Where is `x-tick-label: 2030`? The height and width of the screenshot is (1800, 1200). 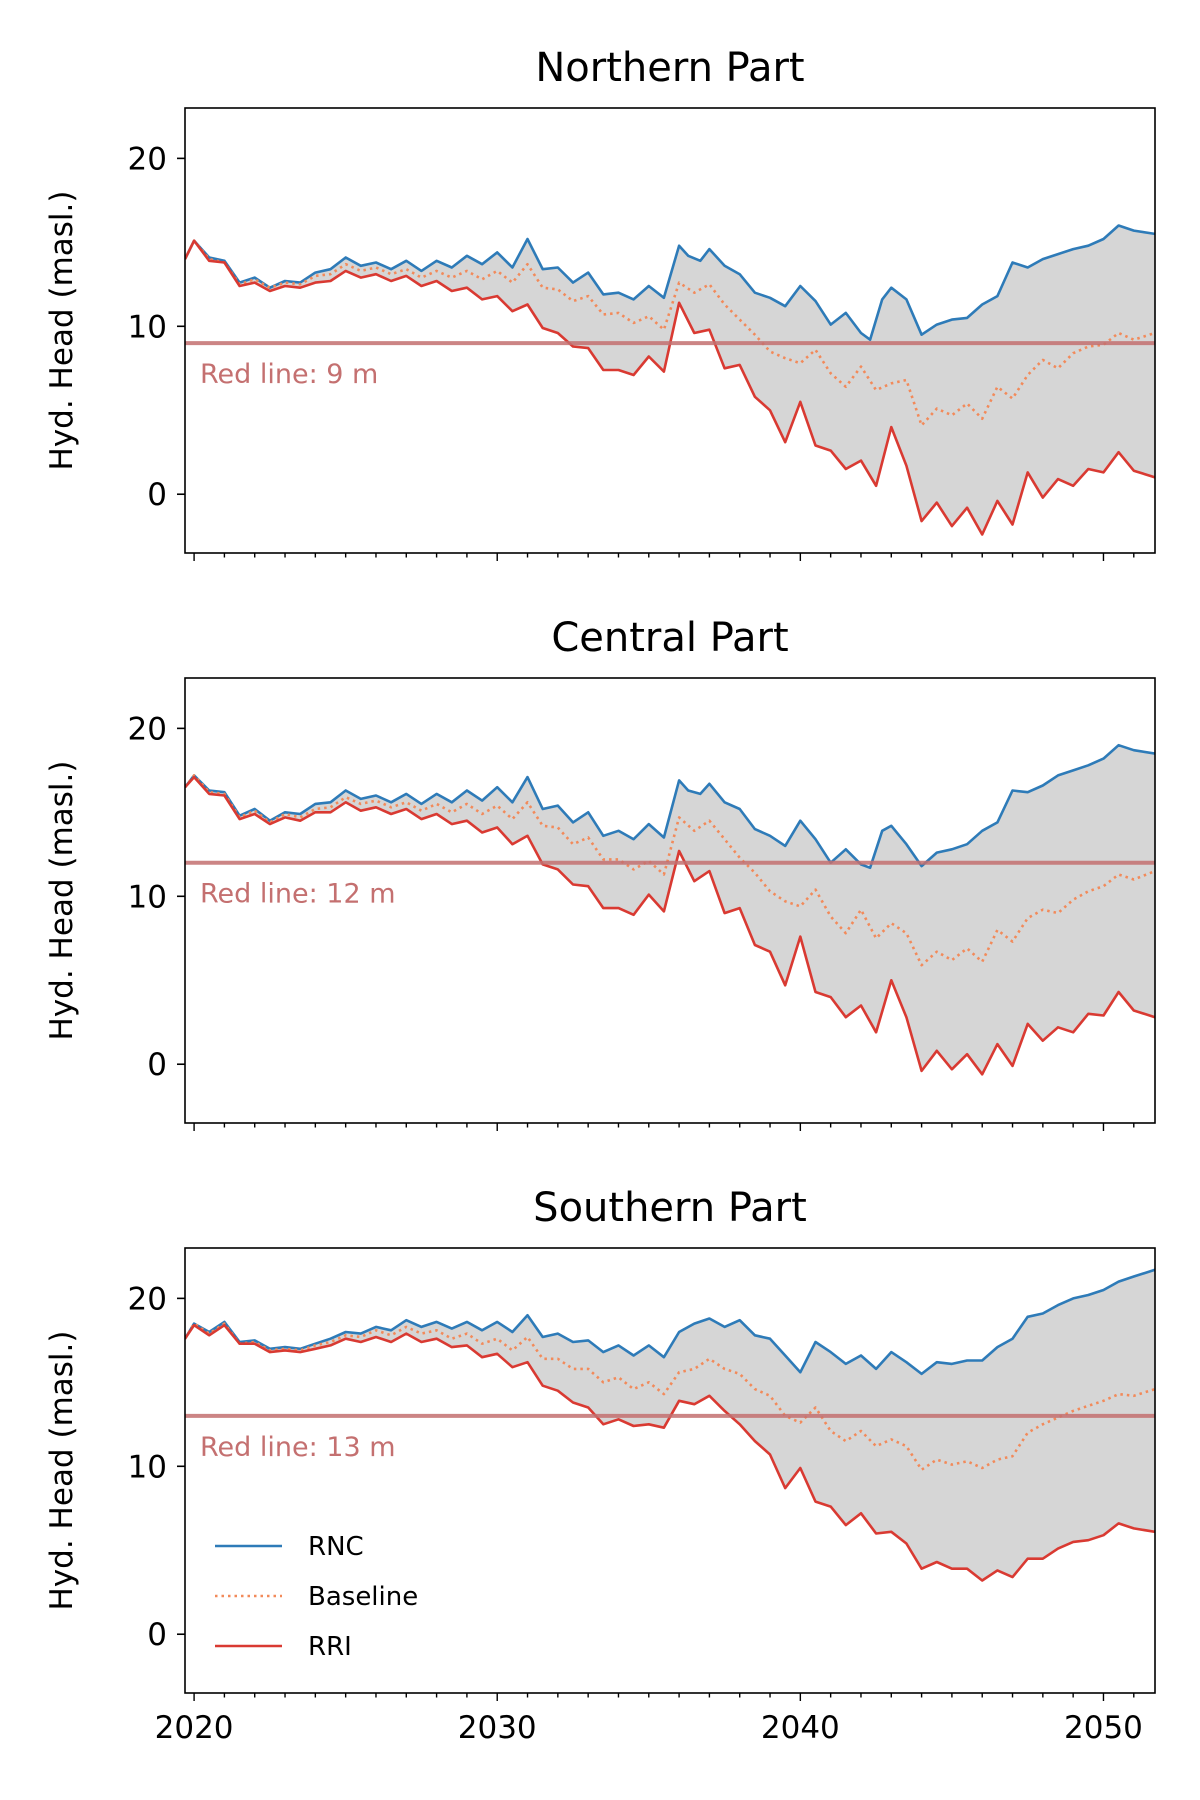 x-tick-label: 2030 is located at coordinates (497, 1728).